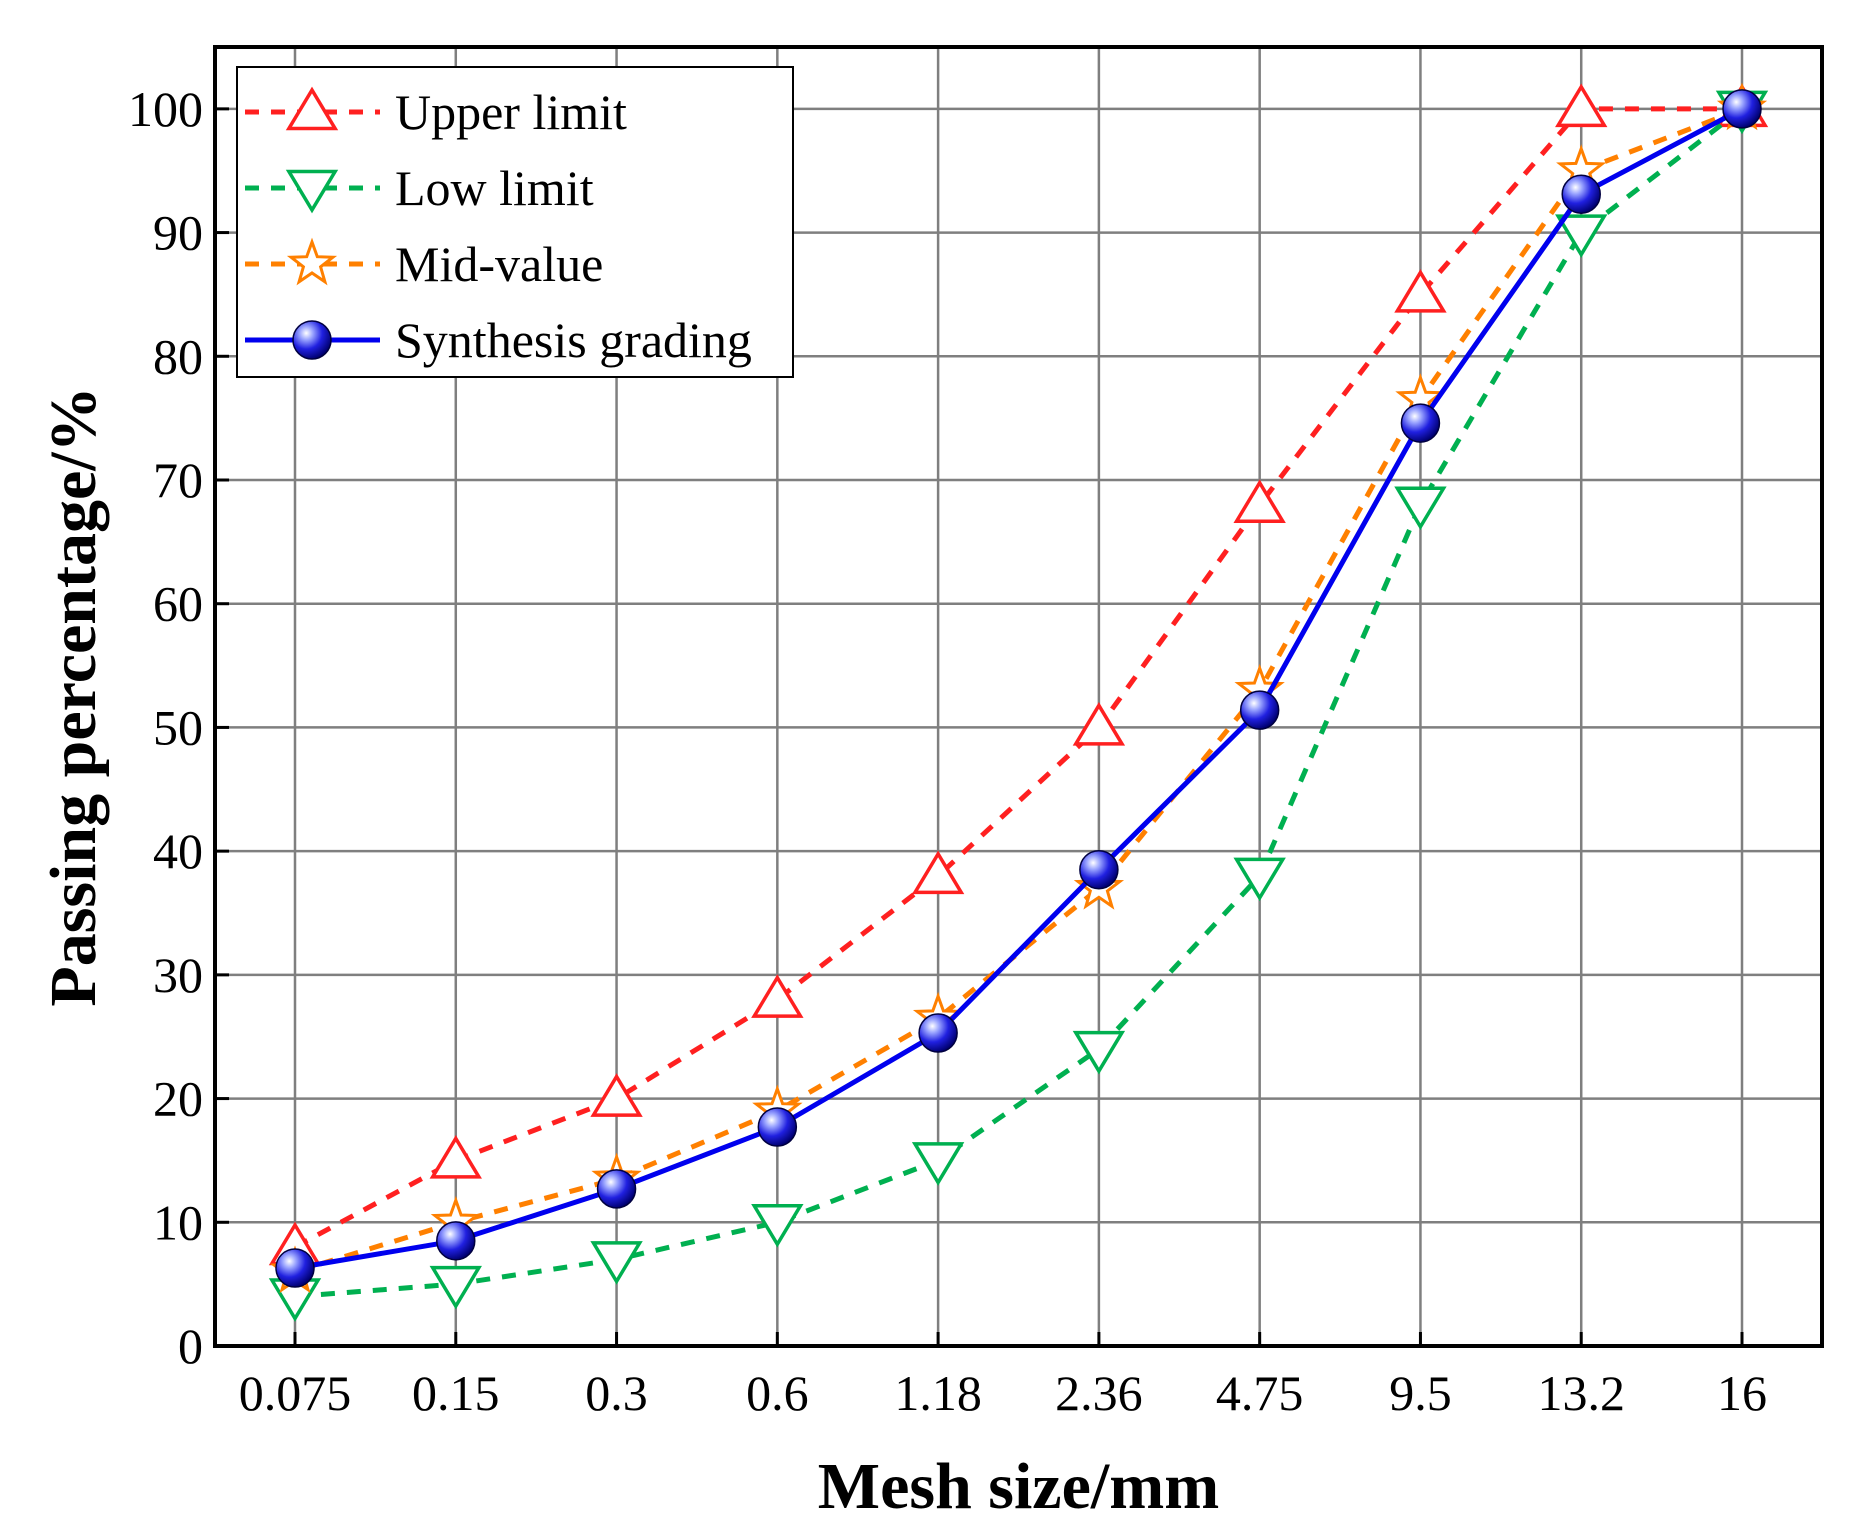 The width and height of the screenshot is (1853, 1538). Describe the element at coordinates (178, 1222) in the screenshot. I see `y-tick-label: 10` at that location.